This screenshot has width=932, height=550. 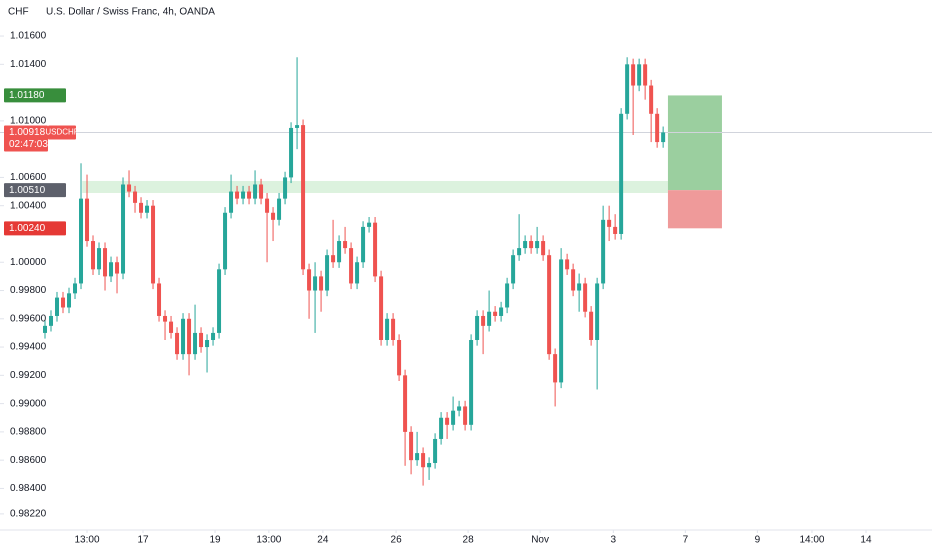 What do you see at coordinates (28, 205) in the screenshot?
I see `y-tick-label: 1.00400` at bounding box center [28, 205].